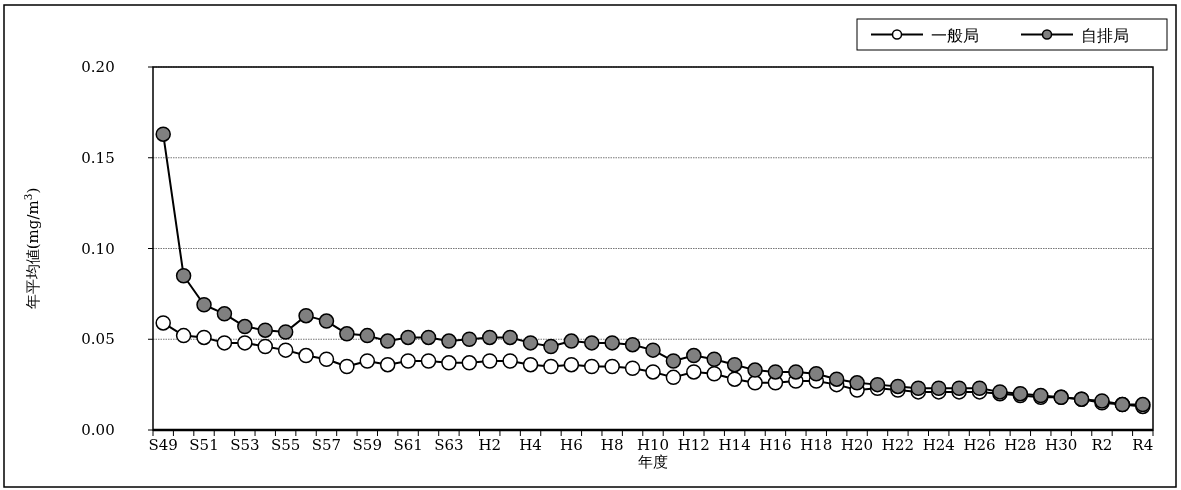 This screenshot has width=1181, height=490. Describe the element at coordinates (408, 445) in the screenshot. I see `x-tick-label: S61` at that location.